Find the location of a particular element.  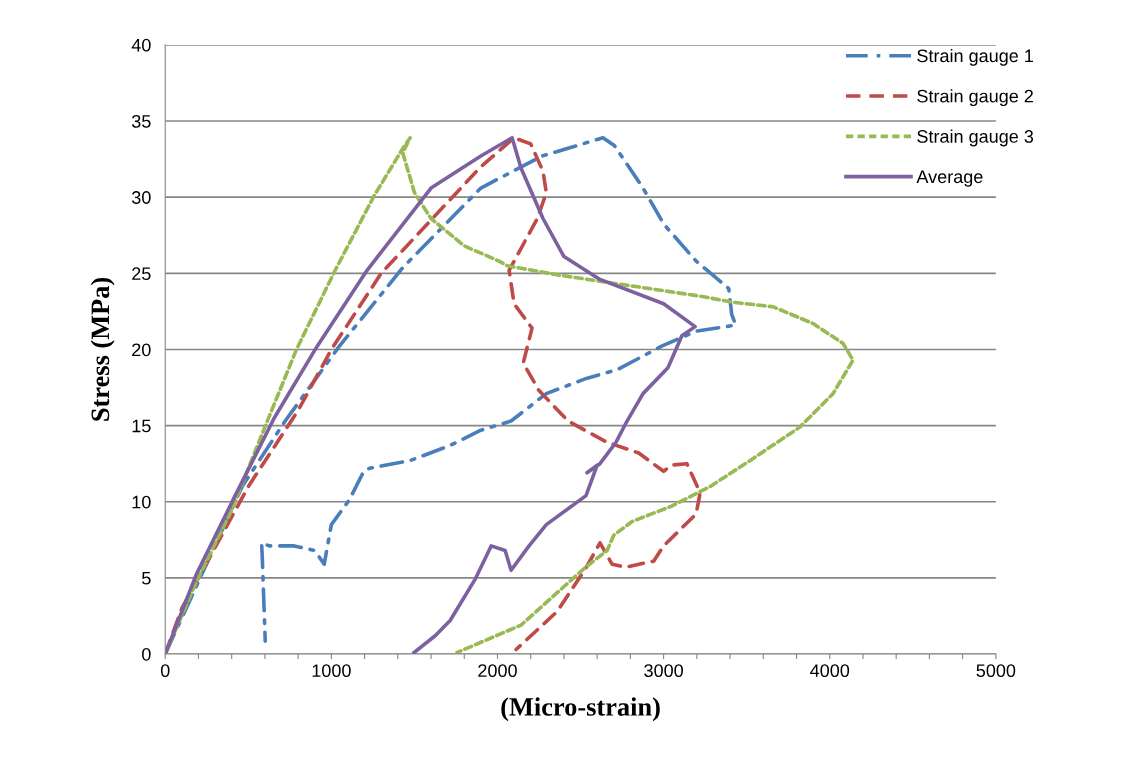

y-tick-label: 40 is located at coordinates (141, 45).